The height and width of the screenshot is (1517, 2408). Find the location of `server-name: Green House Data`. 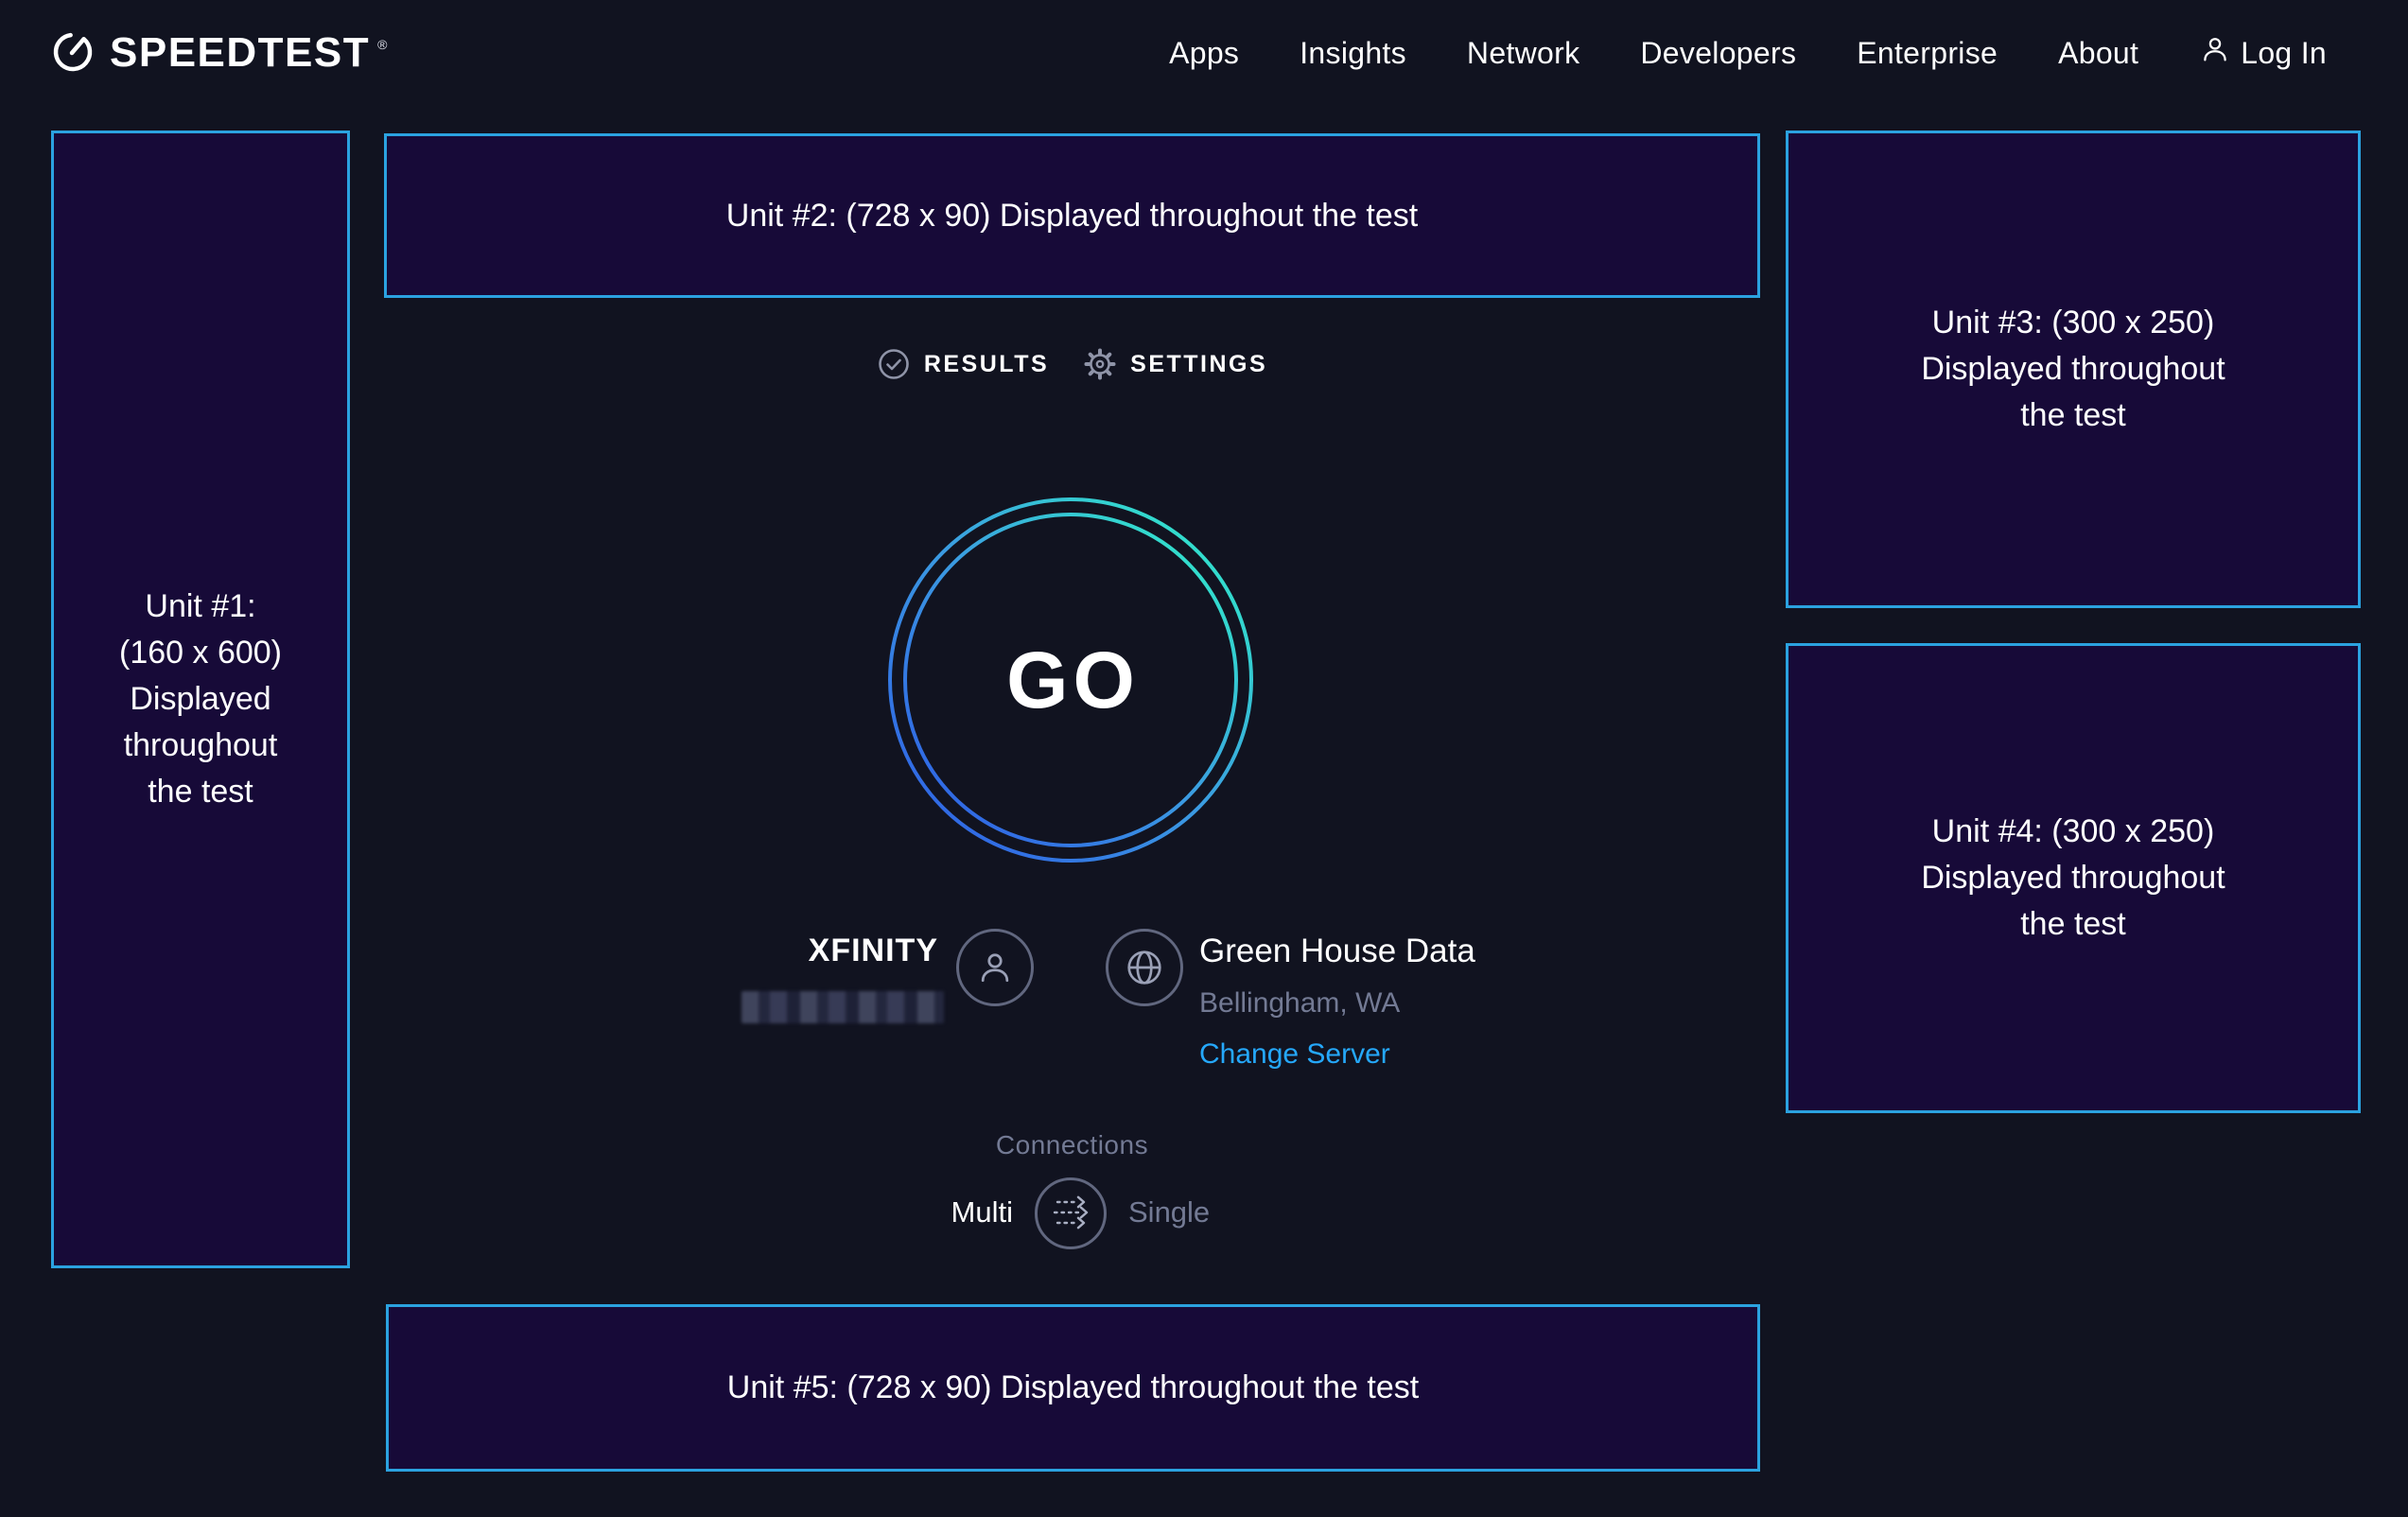

server-name: Green House Data is located at coordinates (1337, 951).